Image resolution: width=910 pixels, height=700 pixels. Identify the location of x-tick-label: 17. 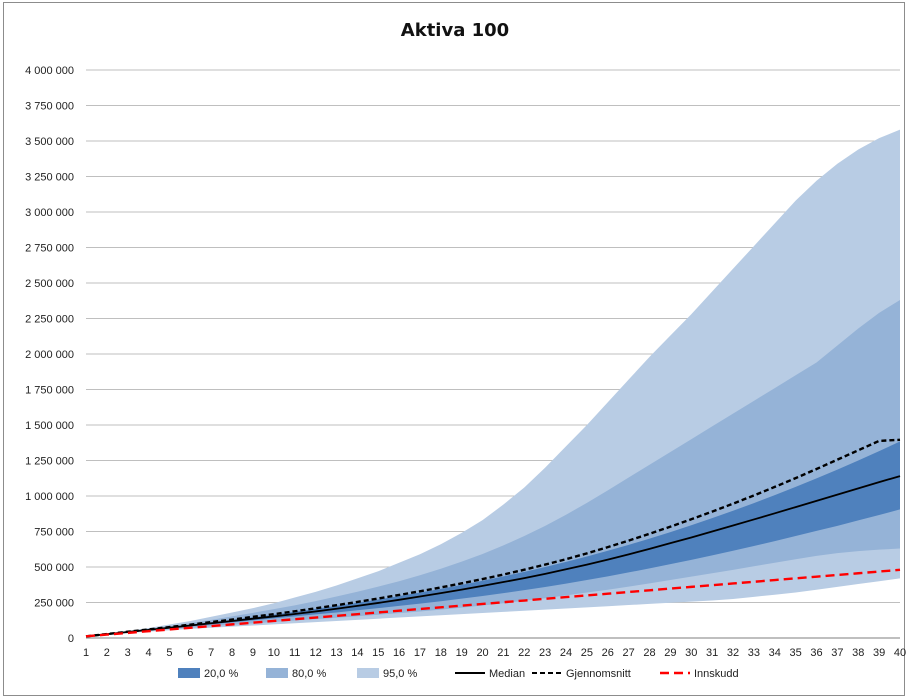
(420, 653).